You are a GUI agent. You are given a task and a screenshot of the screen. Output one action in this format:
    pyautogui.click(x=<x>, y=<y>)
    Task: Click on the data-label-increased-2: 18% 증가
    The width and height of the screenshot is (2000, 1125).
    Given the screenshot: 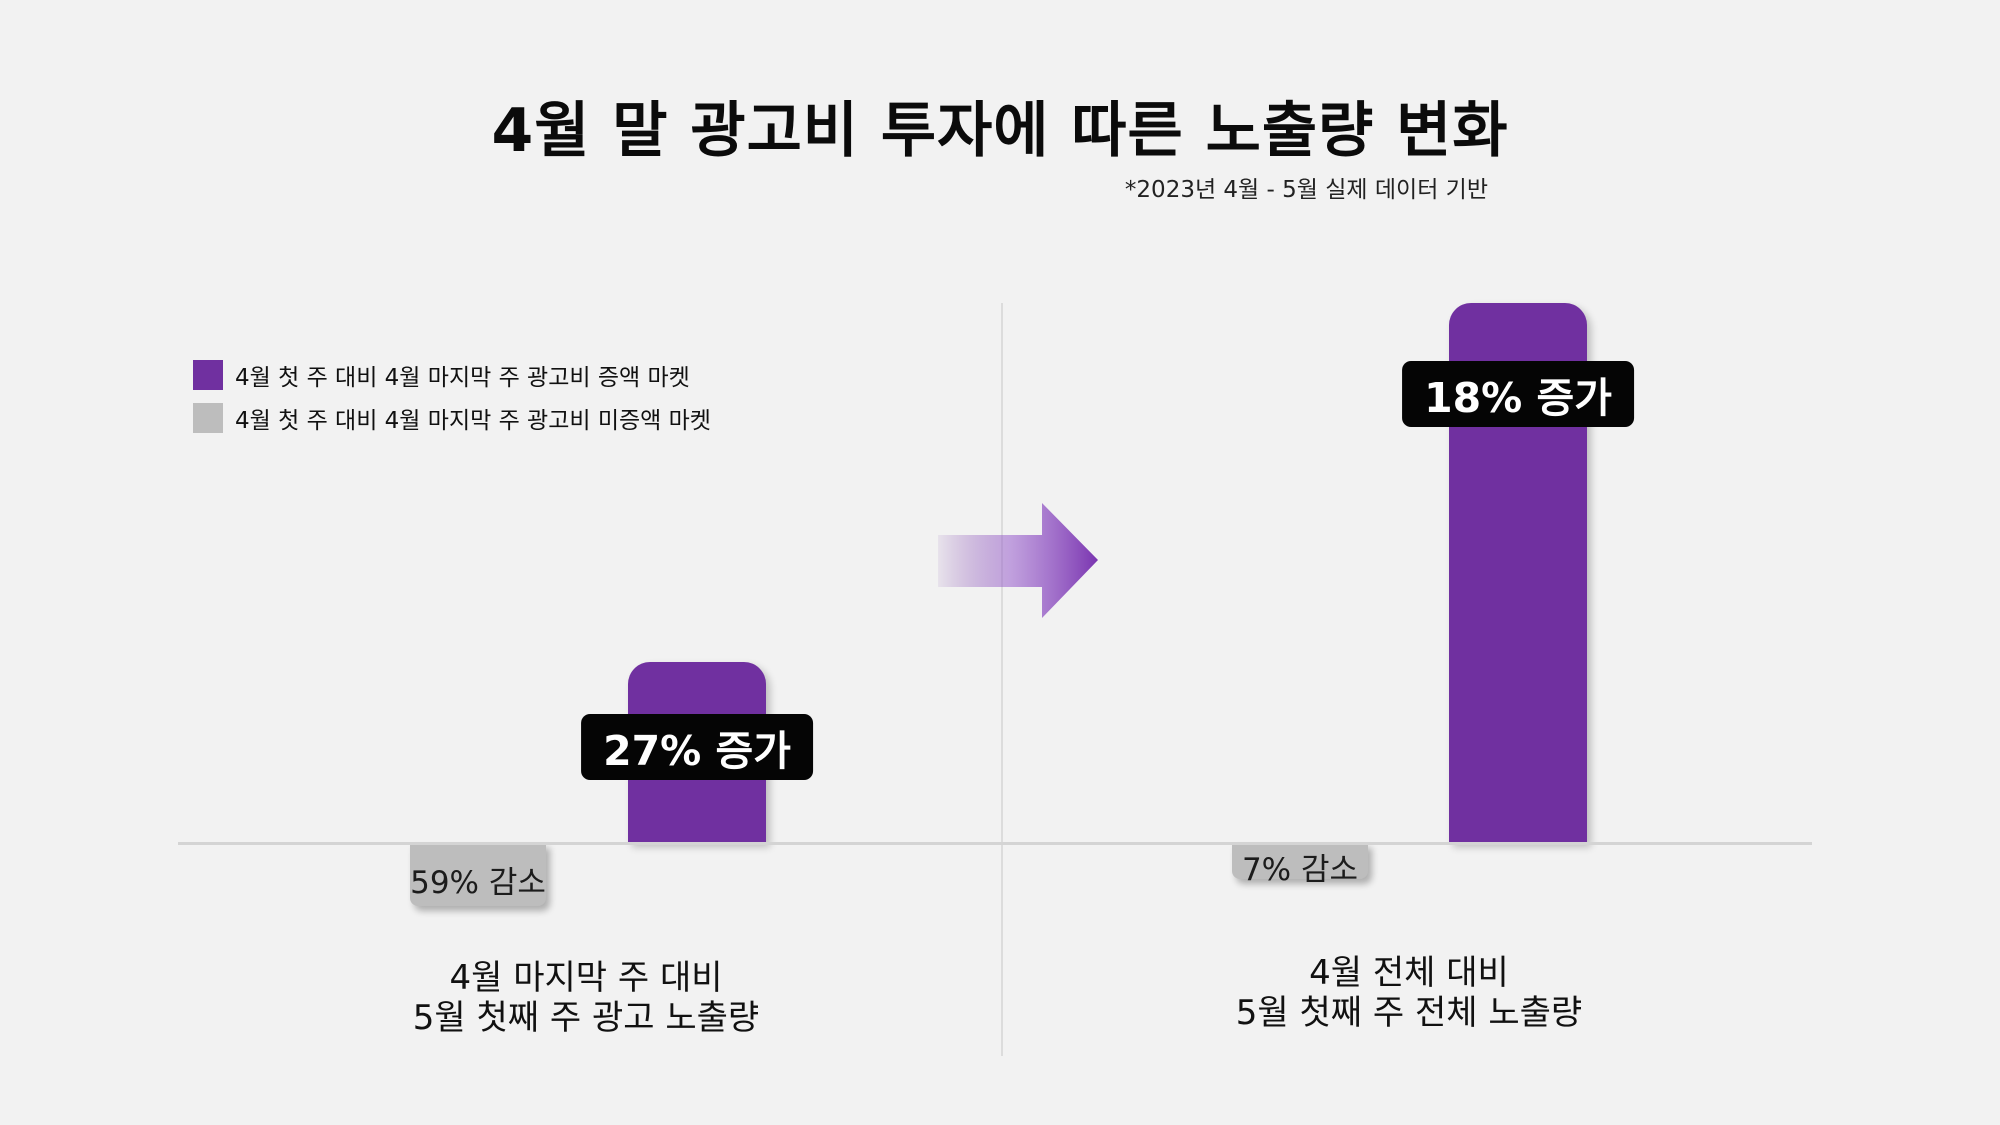 What is the action you would take?
    pyautogui.click(x=1518, y=394)
    